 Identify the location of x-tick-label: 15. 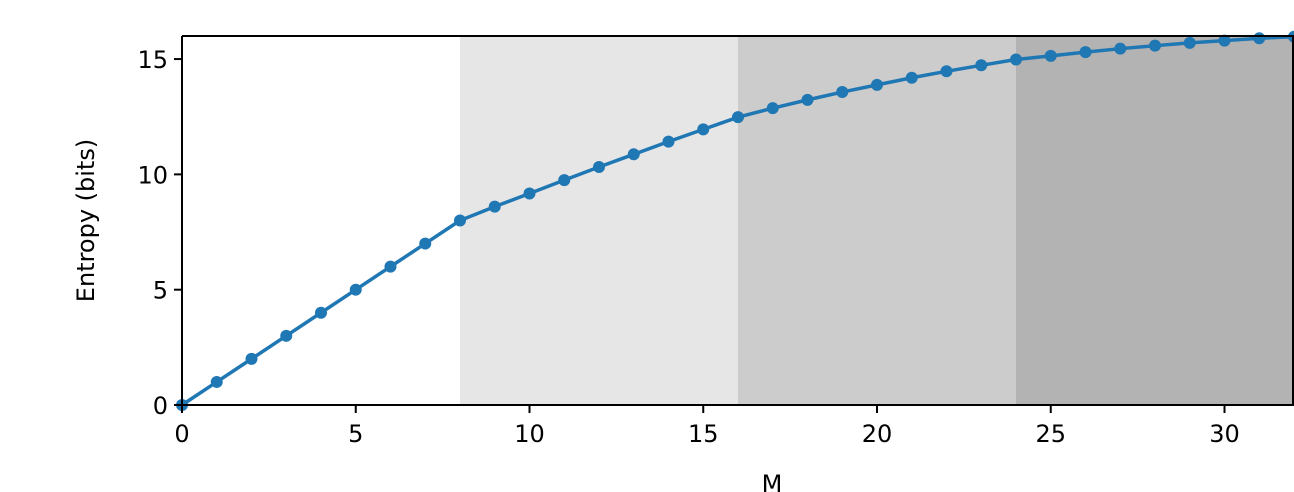
(703, 434).